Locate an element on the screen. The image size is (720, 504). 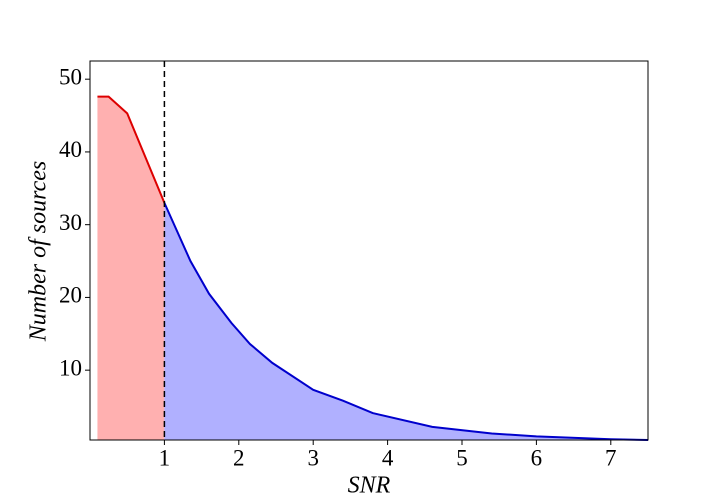
y-tick-label: 40 is located at coordinates (70, 149).